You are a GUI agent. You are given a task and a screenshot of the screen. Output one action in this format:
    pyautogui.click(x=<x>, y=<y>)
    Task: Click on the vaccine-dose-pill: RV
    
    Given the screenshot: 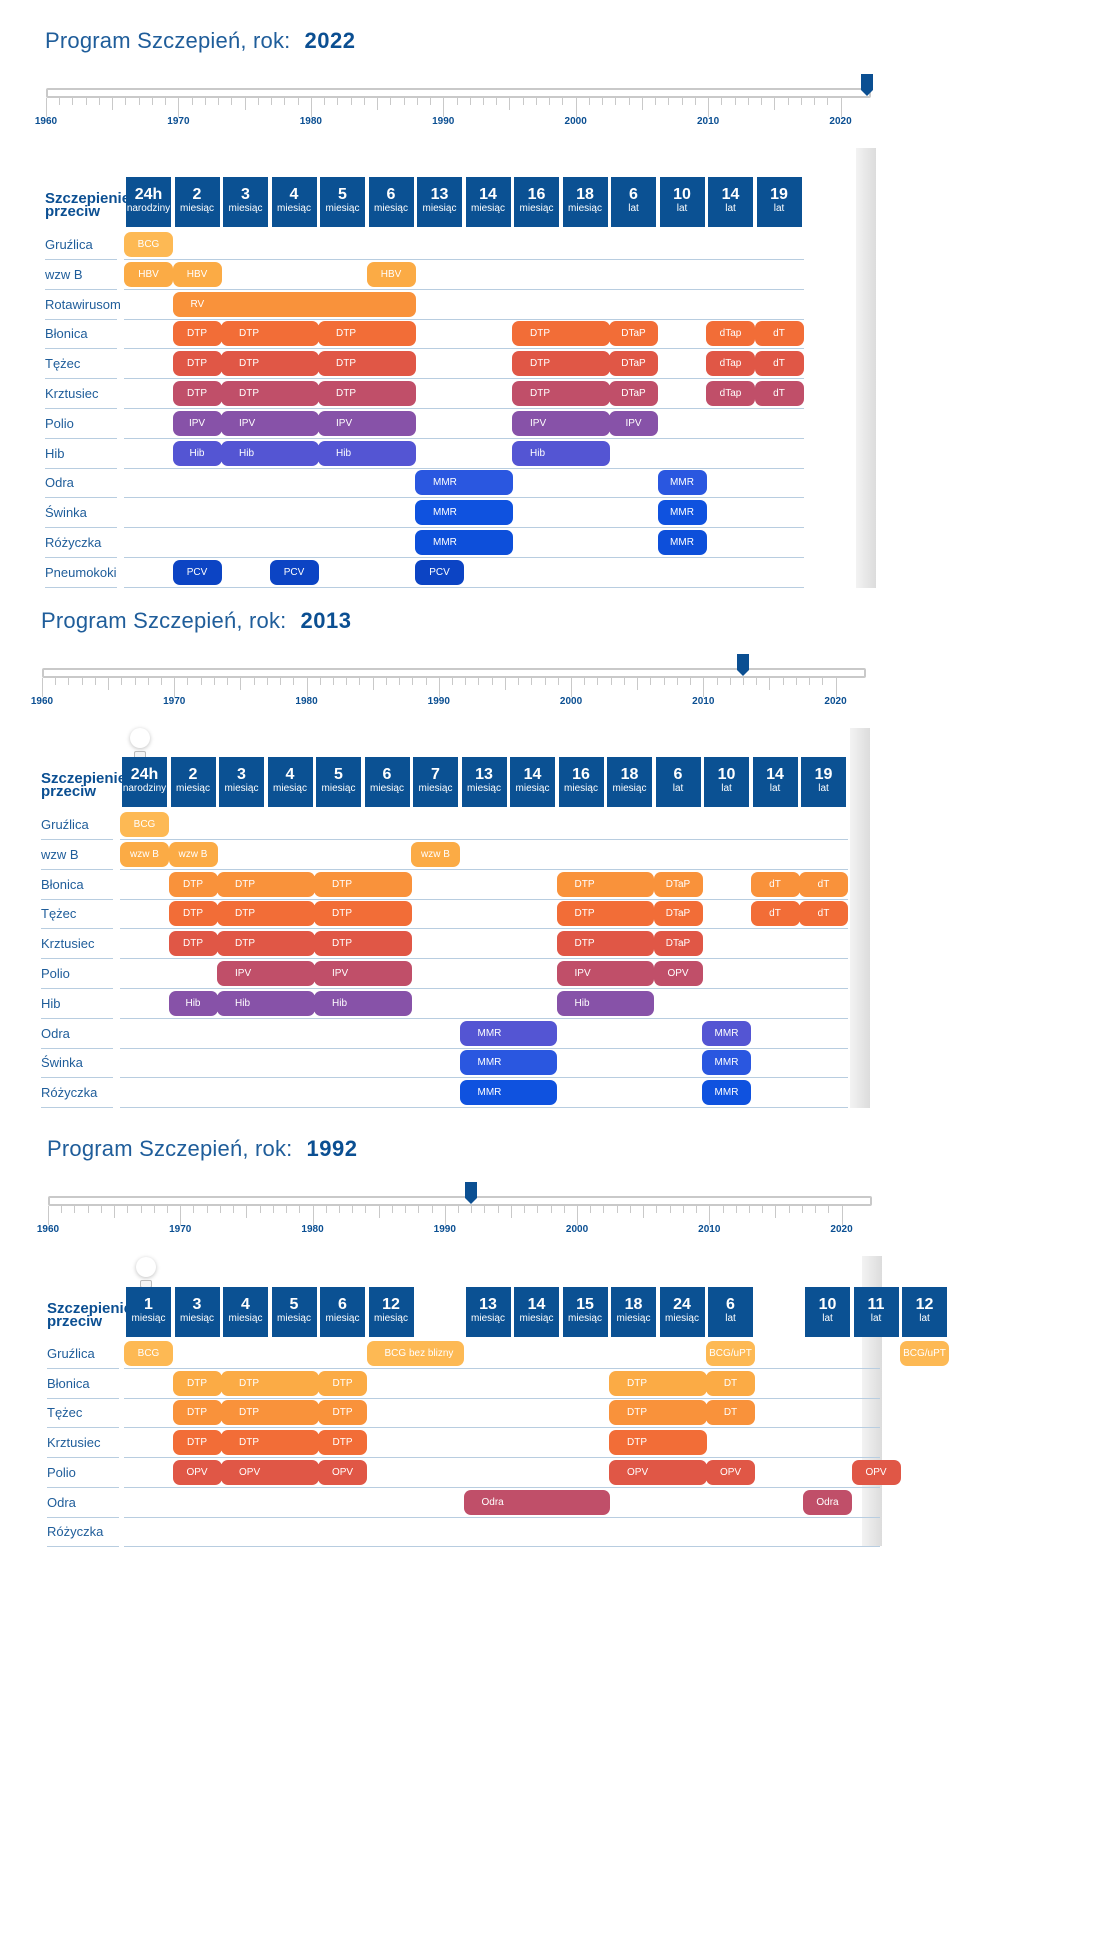 What is the action you would take?
    pyautogui.click(x=294, y=304)
    